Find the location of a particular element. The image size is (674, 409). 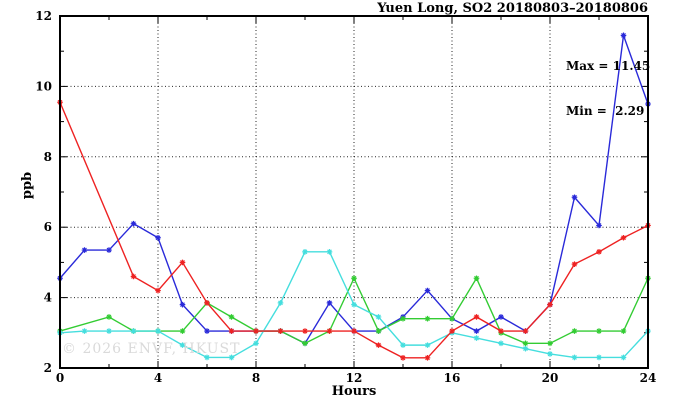

x-axis-label: Hours is located at coordinates (354, 391).